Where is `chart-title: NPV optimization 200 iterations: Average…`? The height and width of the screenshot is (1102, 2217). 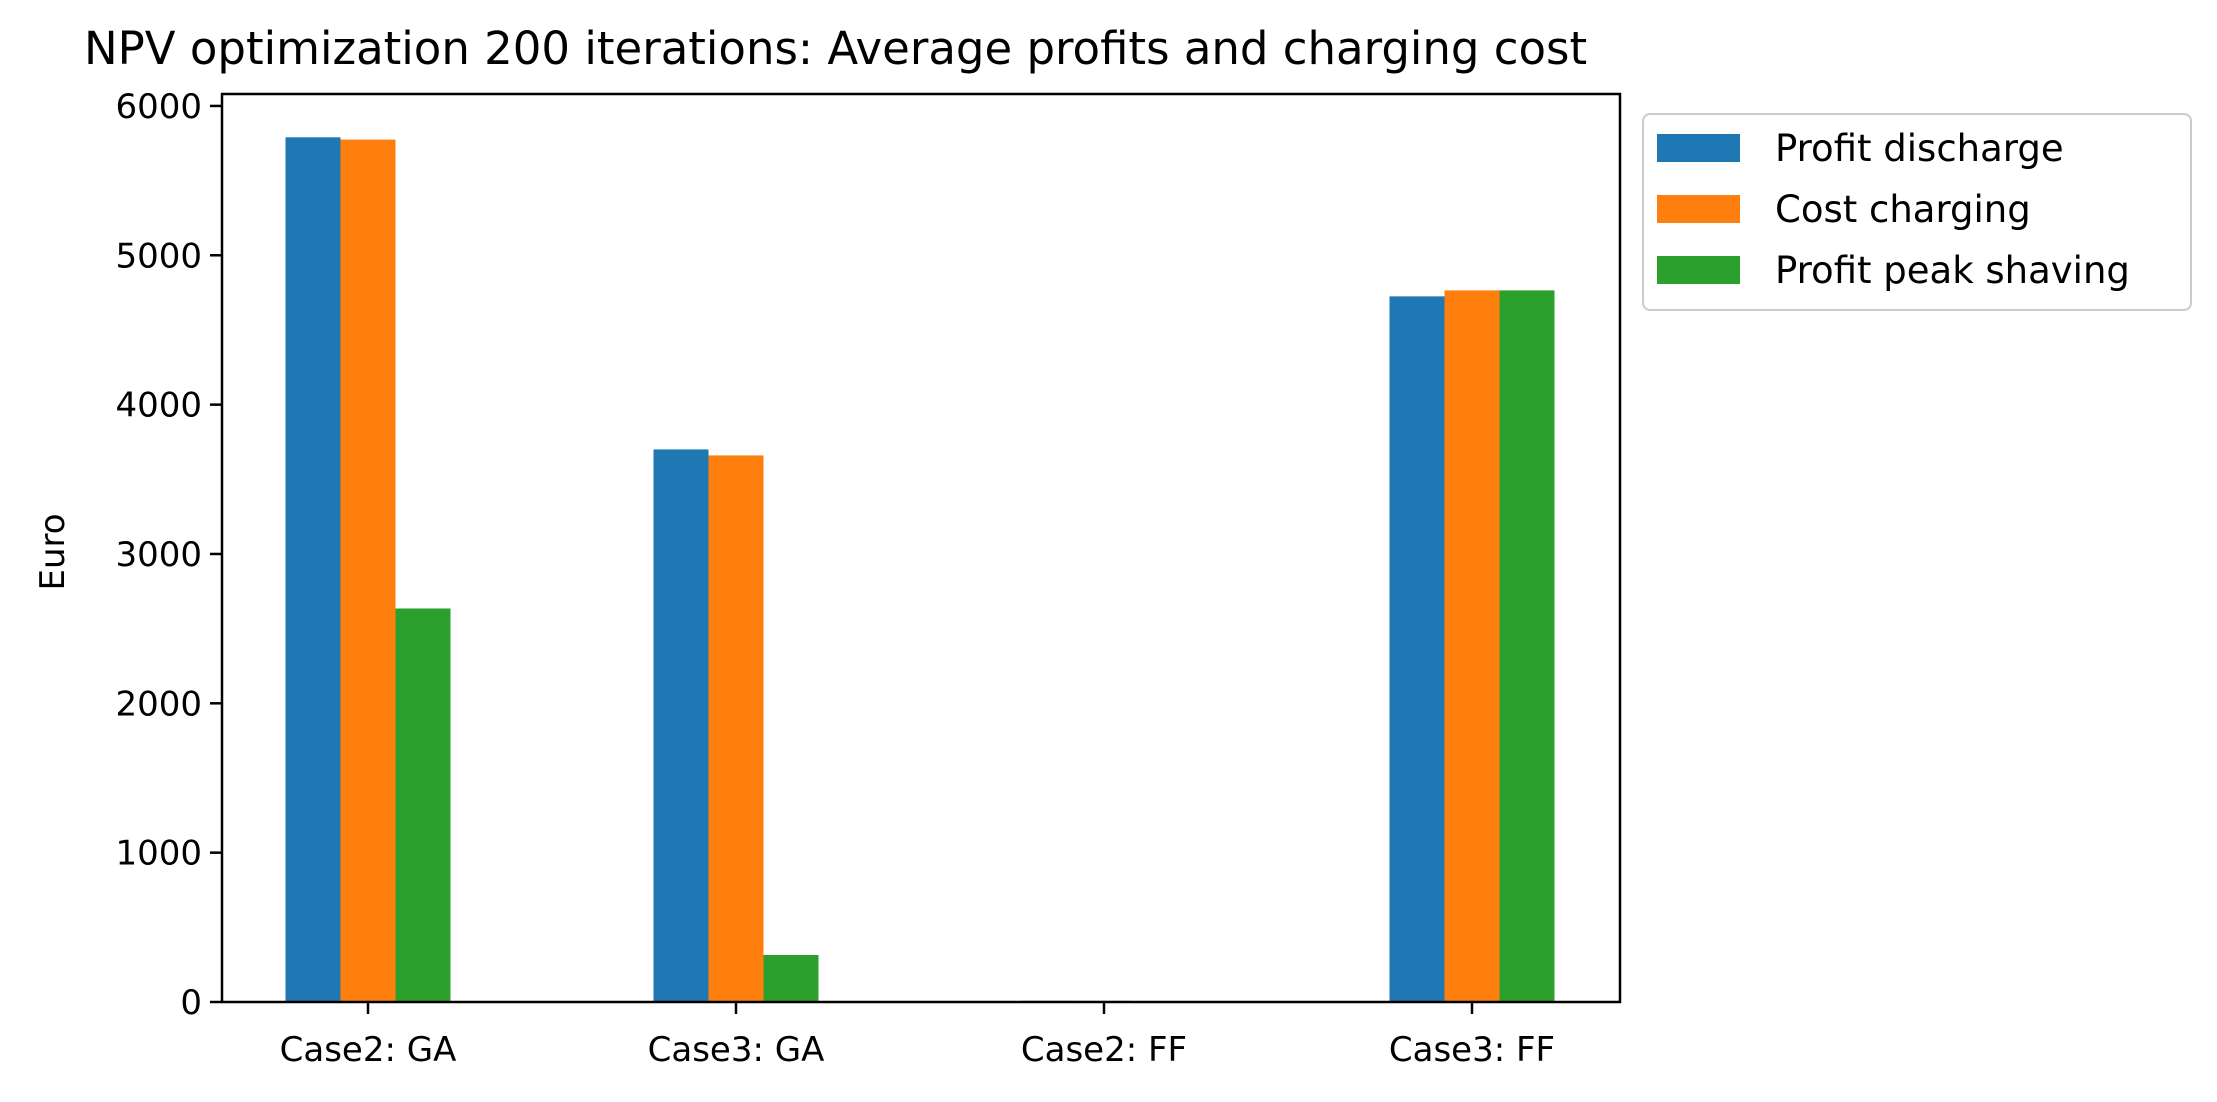 chart-title: NPV optimization 200 iterations: Average… is located at coordinates (835, 48).